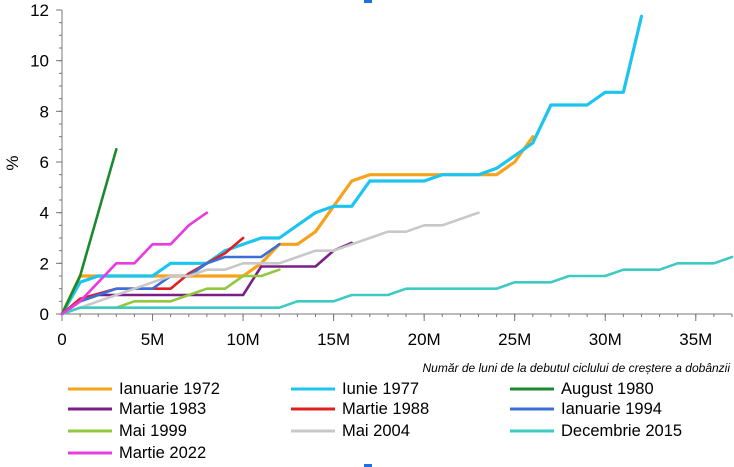 The image size is (734, 467). What do you see at coordinates (611, 409) in the screenshot?
I see `legend-label-ianuarie-1994: Ianuarie 1994` at bounding box center [611, 409].